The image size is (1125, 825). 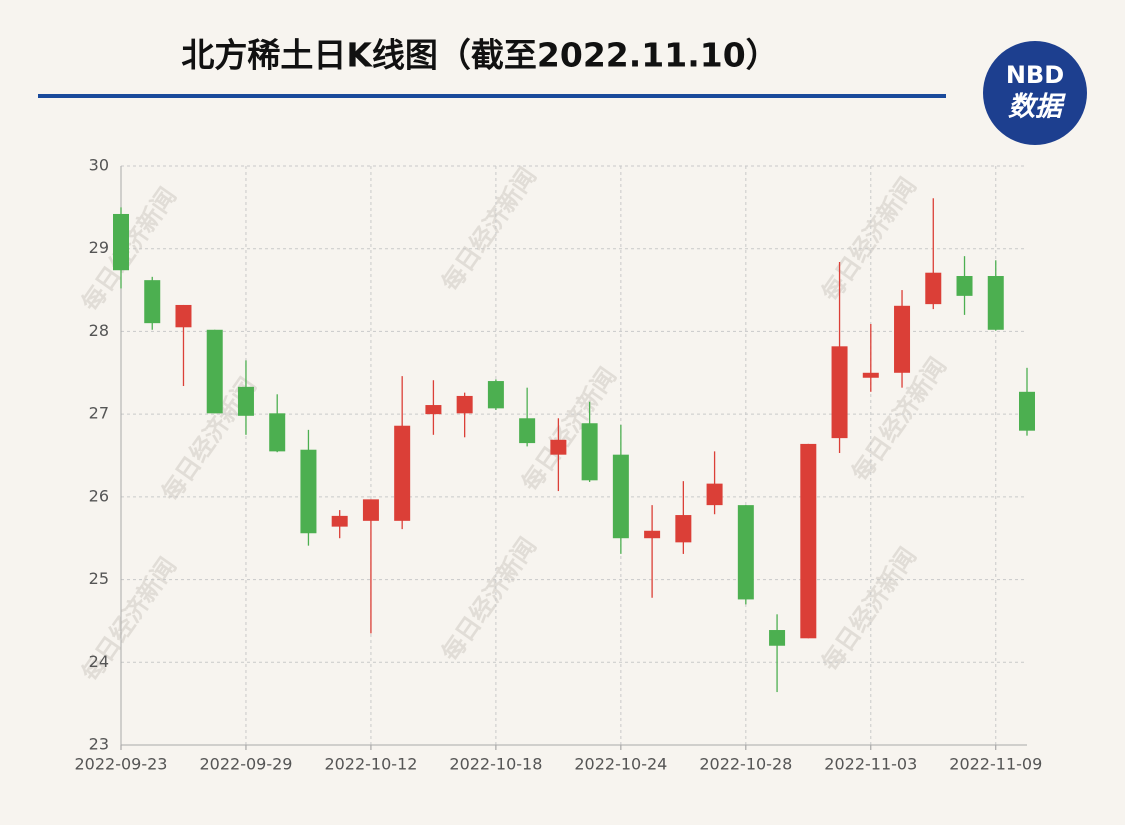 What do you see at coordinates (370, 764) in the screenshot?
I see `x-tick-label: 2022-10-12` at bounding box center [370, 764].